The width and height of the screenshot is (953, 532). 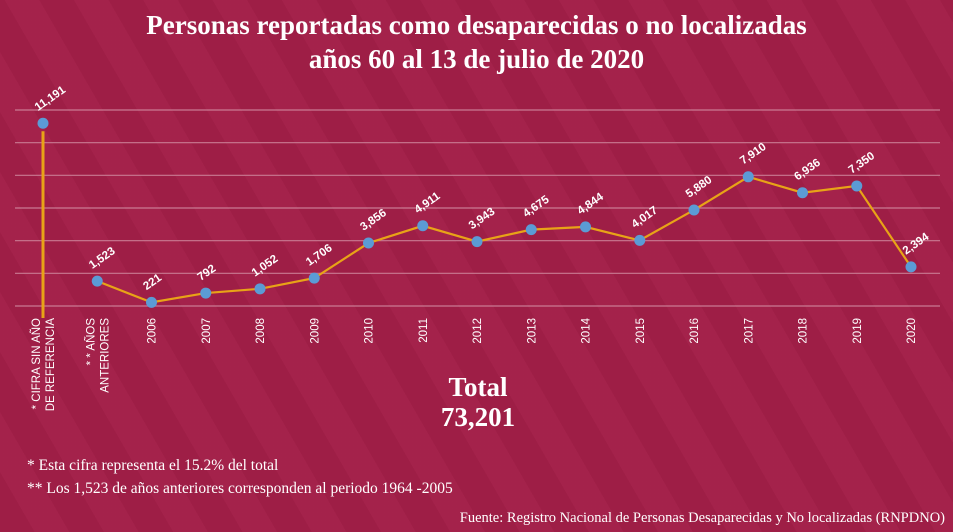 What do you see at coordinates (105, 355) in the screenshot?
I see `x-tick-label: ANTERIORES` at bounding box center [105, 355].